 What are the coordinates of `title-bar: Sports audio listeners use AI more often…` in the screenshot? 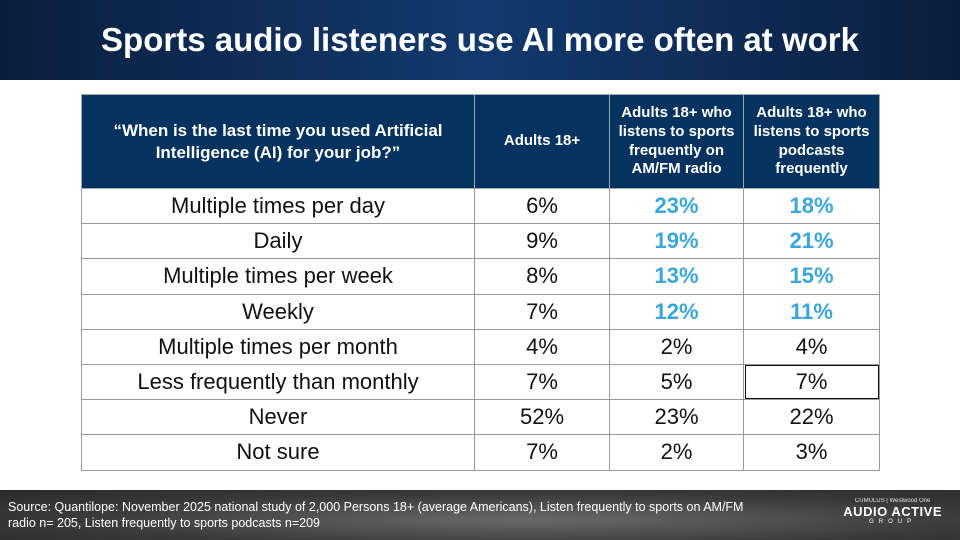 It's located at (480, 40).